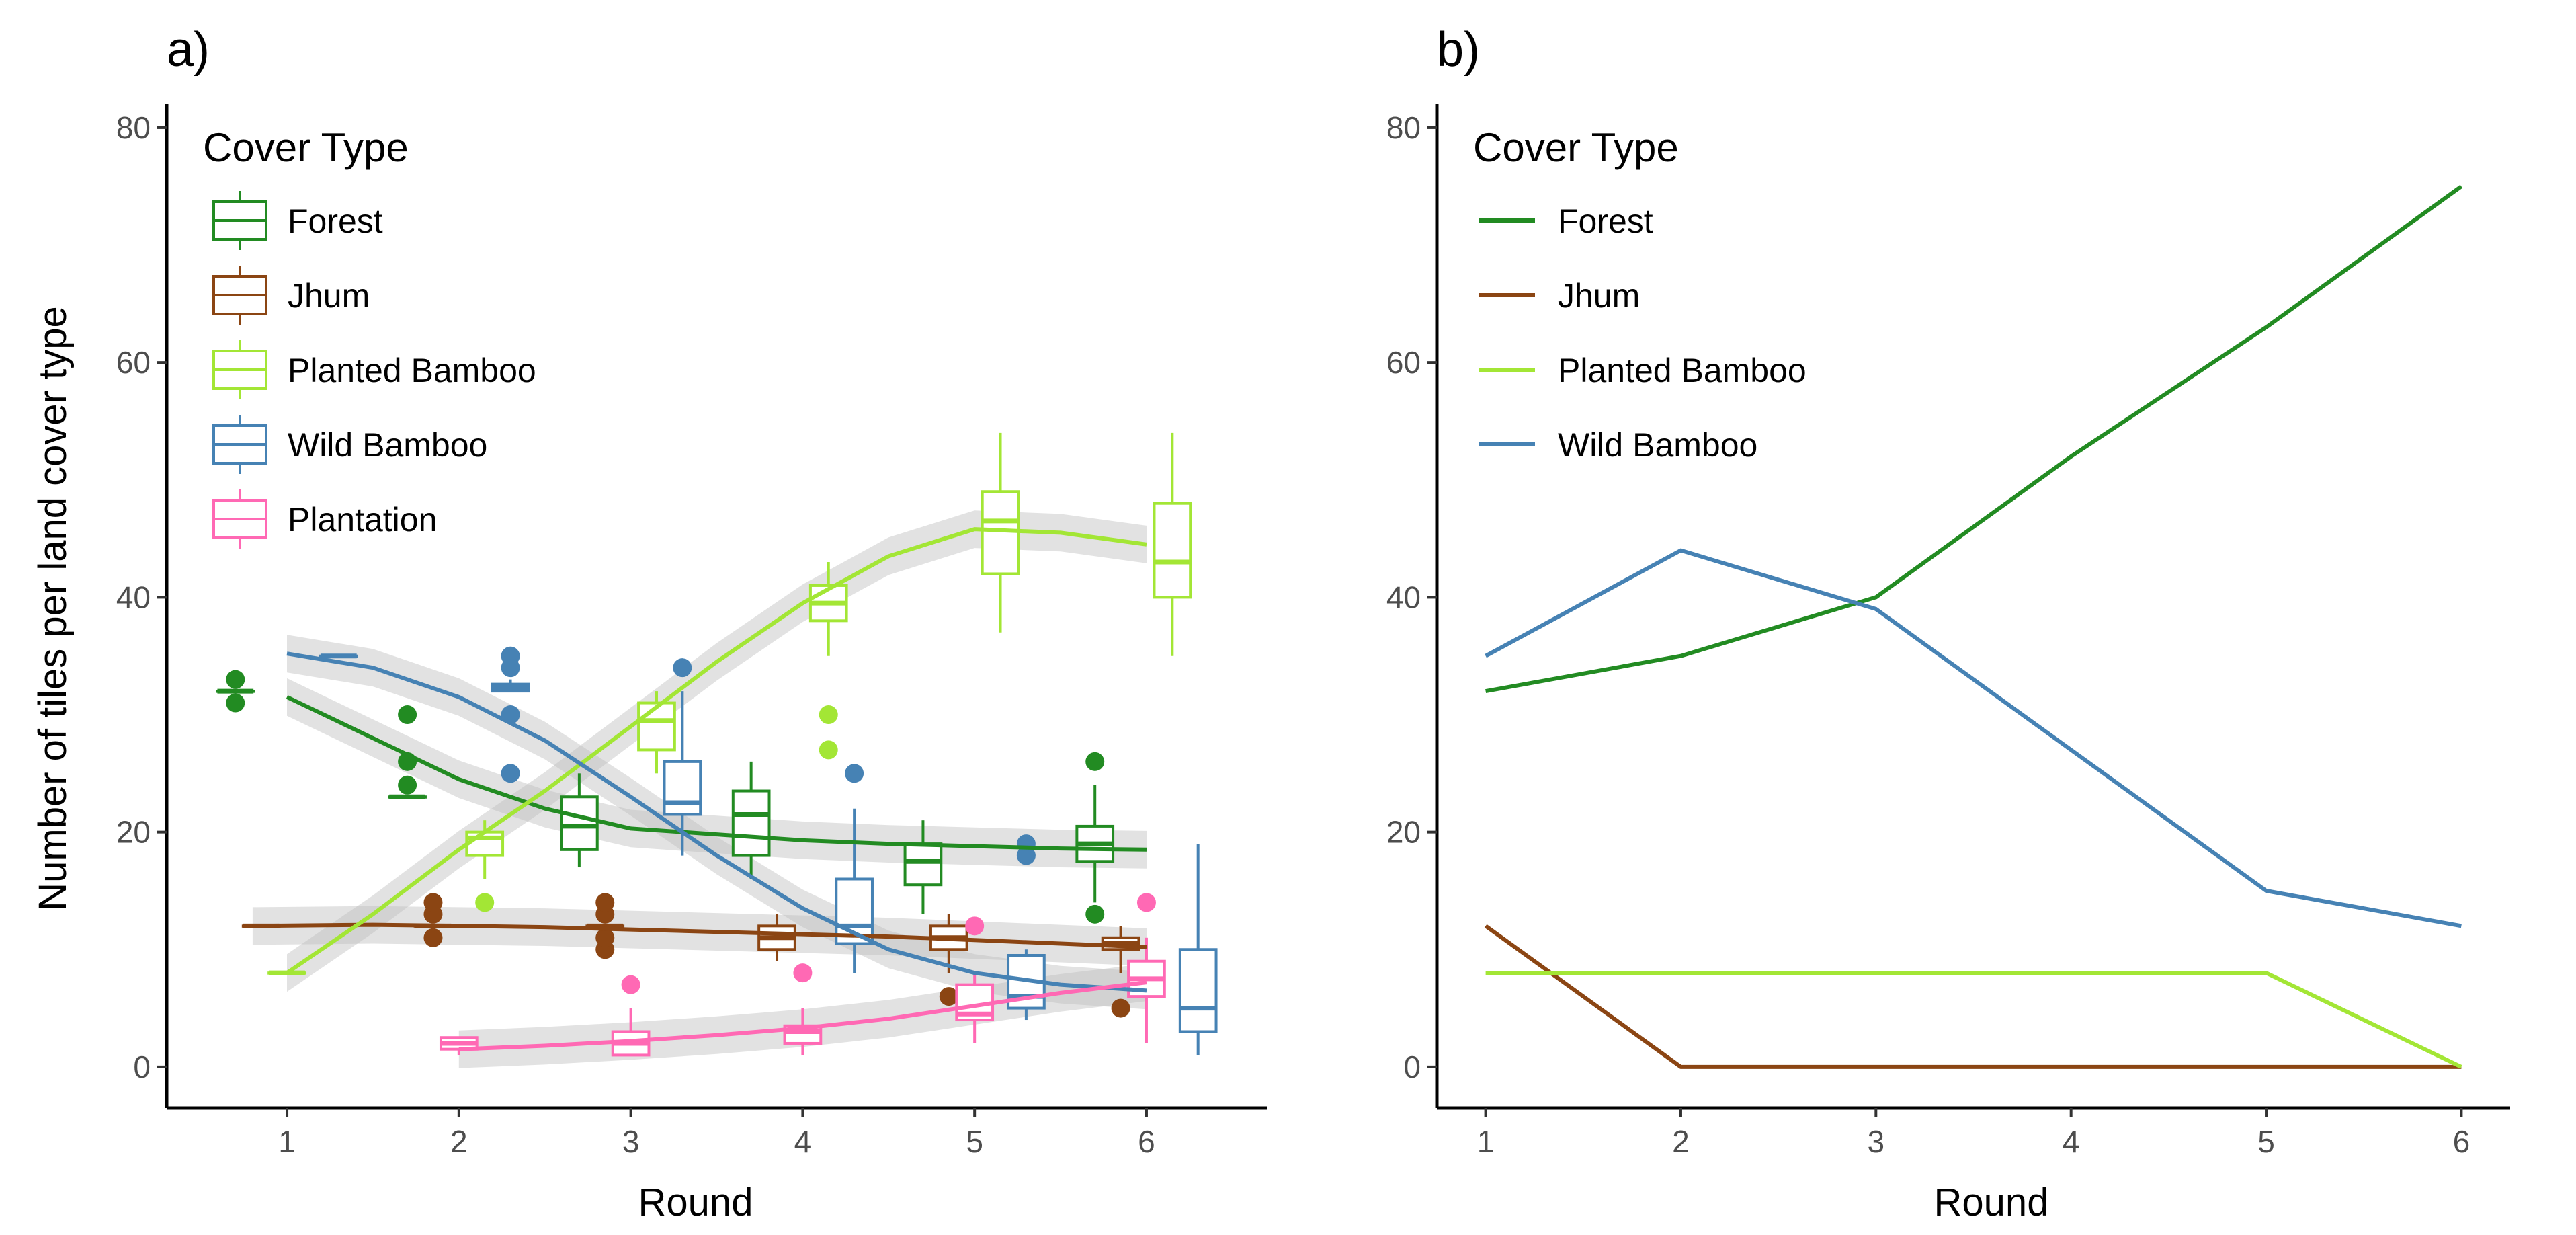  What do you see at coordinates (1403, 362) in the screenshot?
I see `panel-b-y-tick-label-60: 60` at bounding box center [1403, 362].